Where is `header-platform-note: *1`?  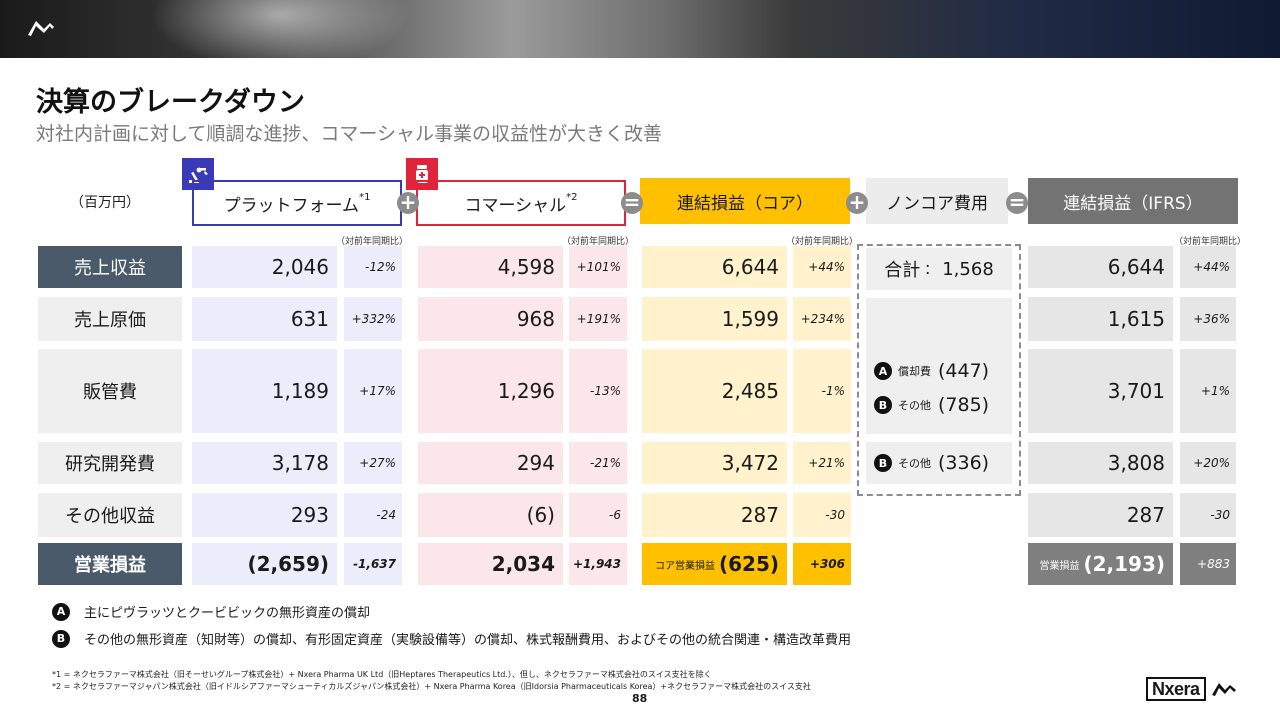
header-platform-note: *1 is located at coordinates (365, 197).